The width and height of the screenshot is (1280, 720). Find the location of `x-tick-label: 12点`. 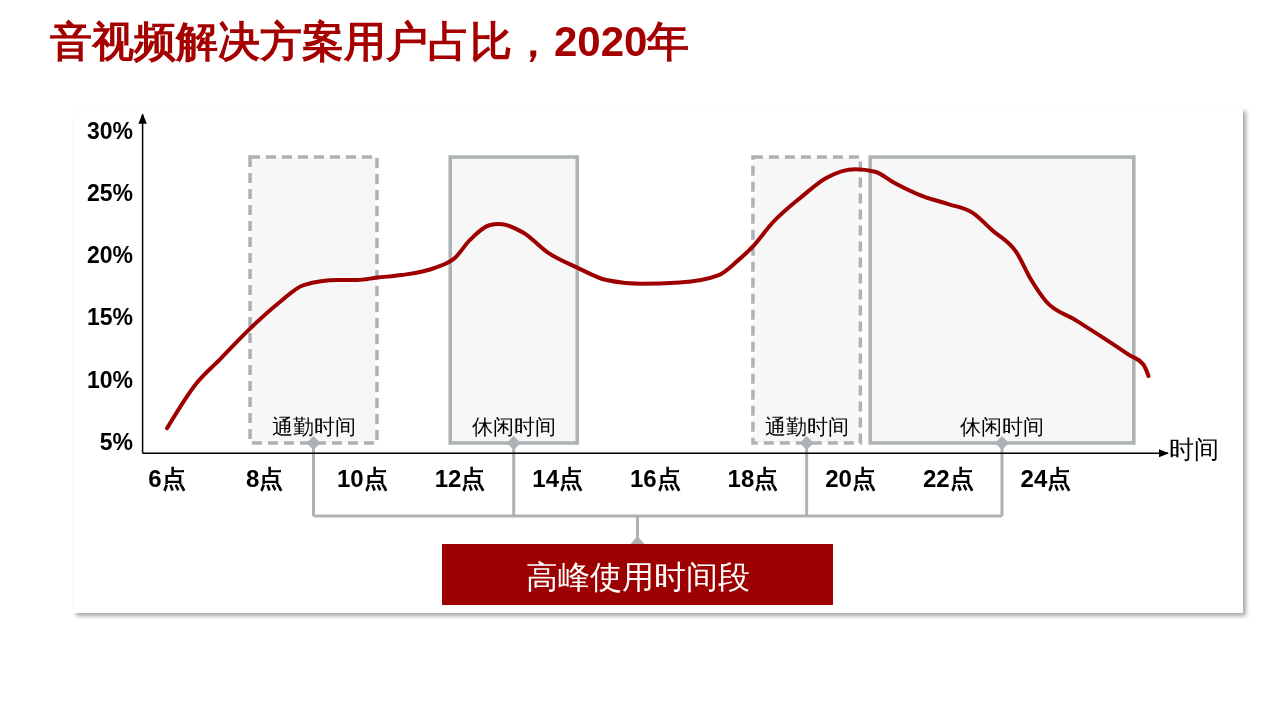

x-tick-label: 12点 is located at coordinates (460, 478).